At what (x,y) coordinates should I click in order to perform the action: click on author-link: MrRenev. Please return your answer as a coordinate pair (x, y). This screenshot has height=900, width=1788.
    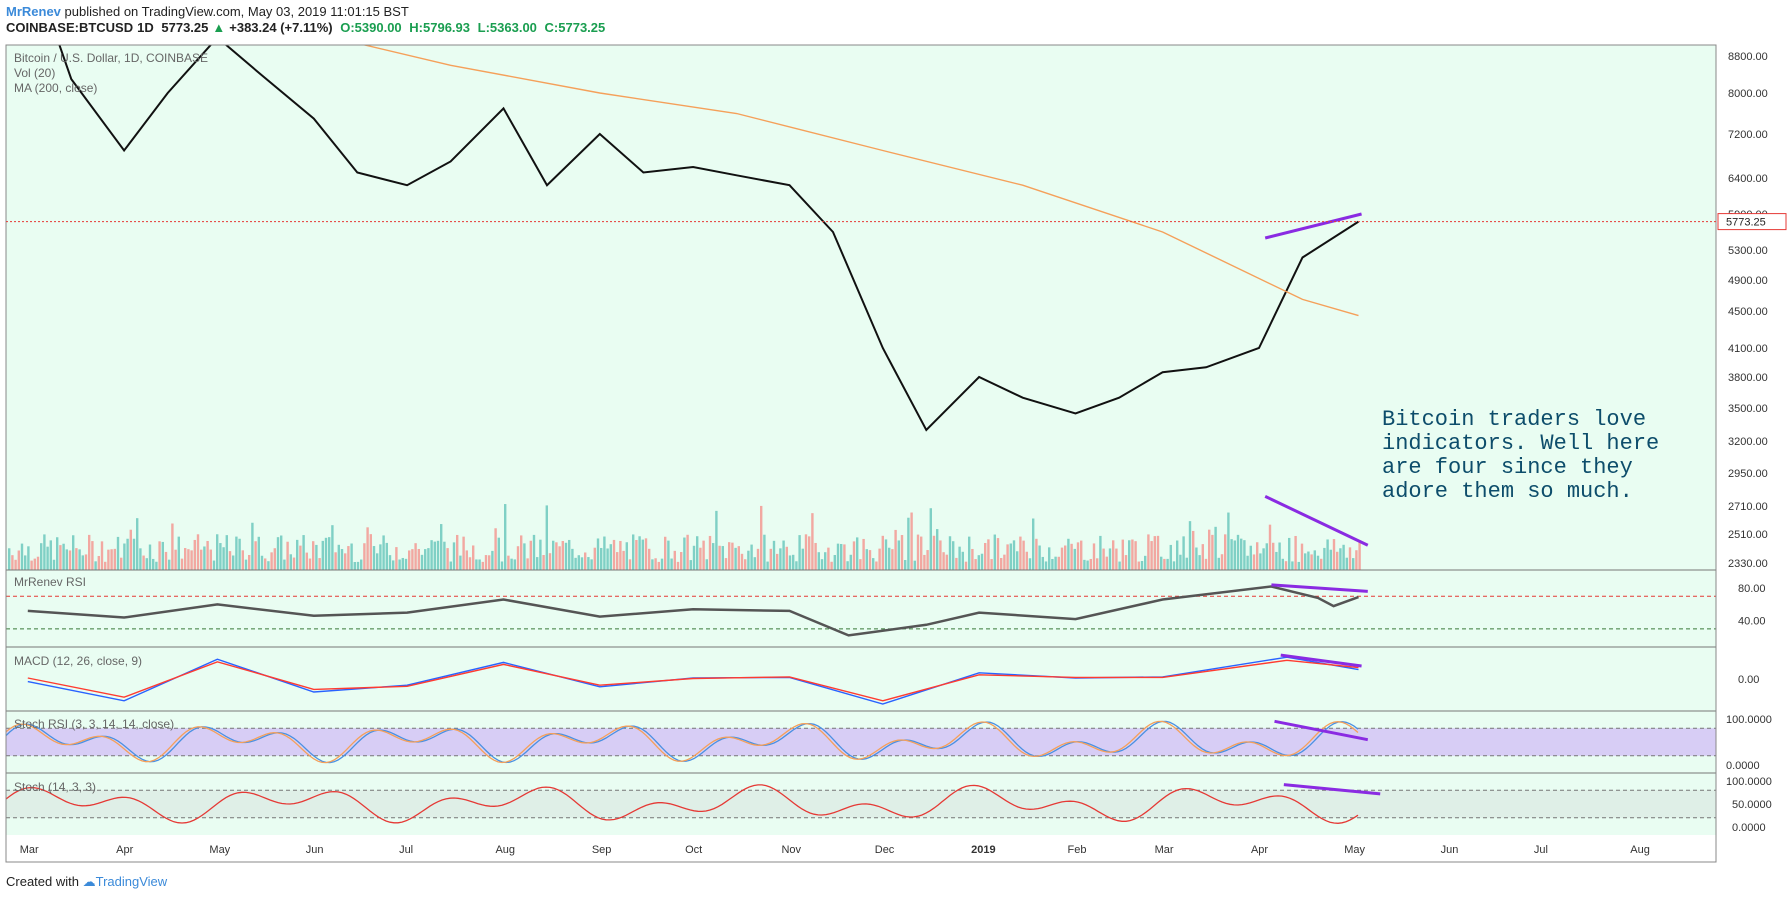
    Looking at the image, I should click on (33, 11).